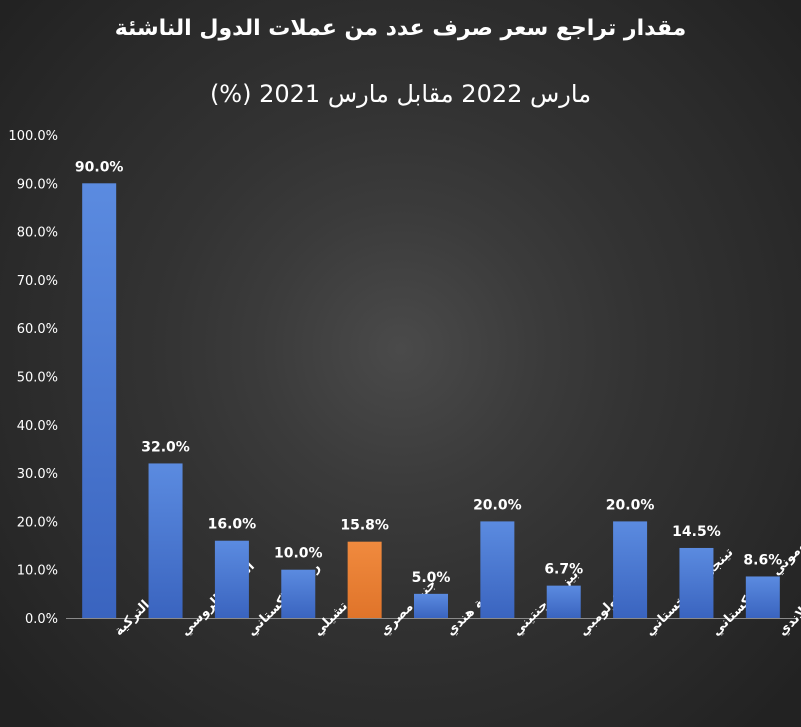  What do you see at coordinates (37, 233) in the screenshot?
I see `y-tick-label: 80.0%` at bounding box center [37, 233].